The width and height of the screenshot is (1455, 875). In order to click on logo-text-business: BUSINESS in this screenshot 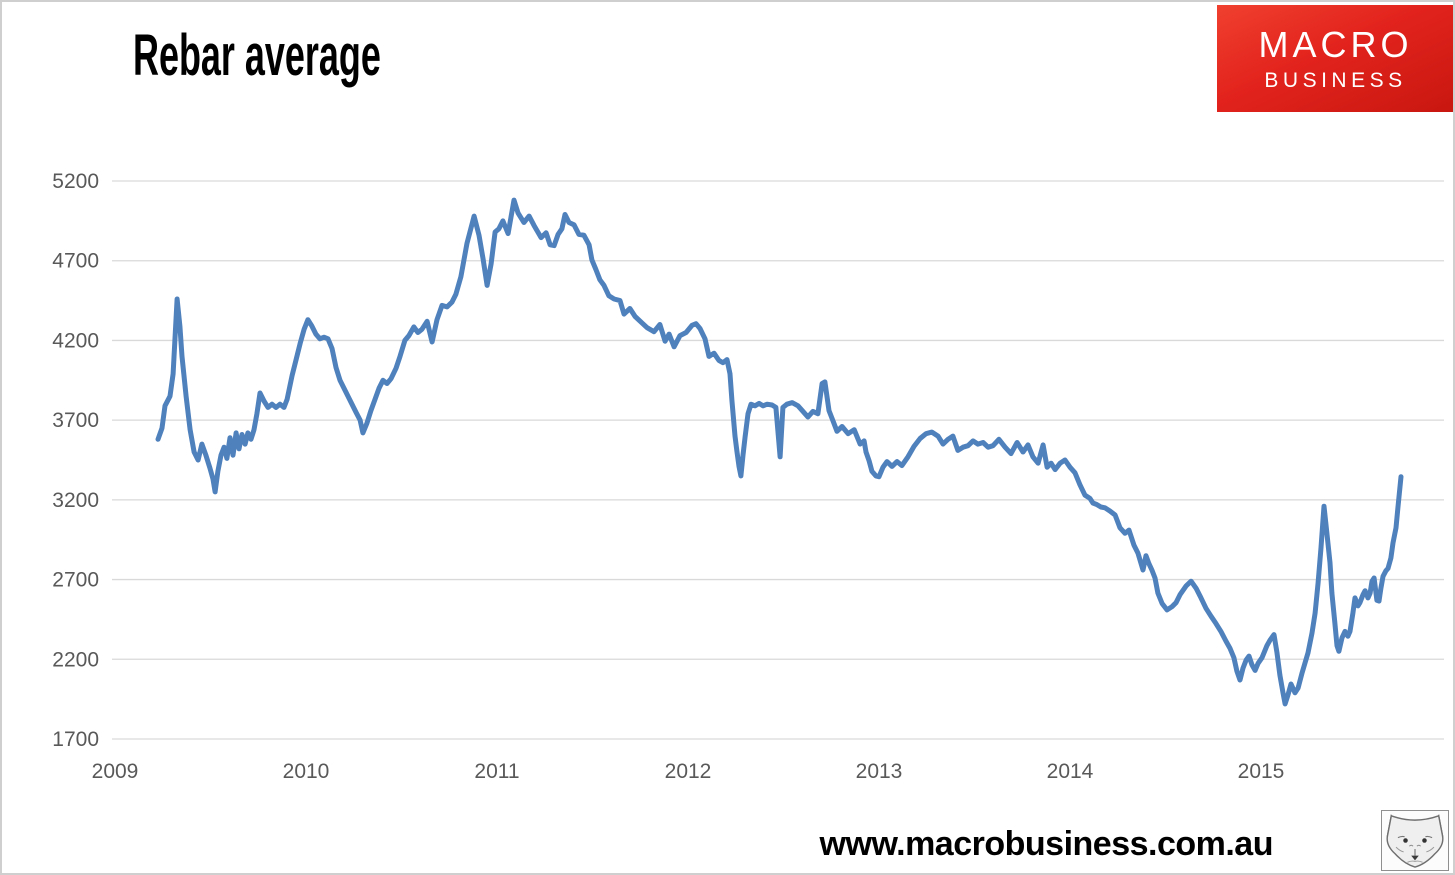, I will do `click(1335, 80)`.